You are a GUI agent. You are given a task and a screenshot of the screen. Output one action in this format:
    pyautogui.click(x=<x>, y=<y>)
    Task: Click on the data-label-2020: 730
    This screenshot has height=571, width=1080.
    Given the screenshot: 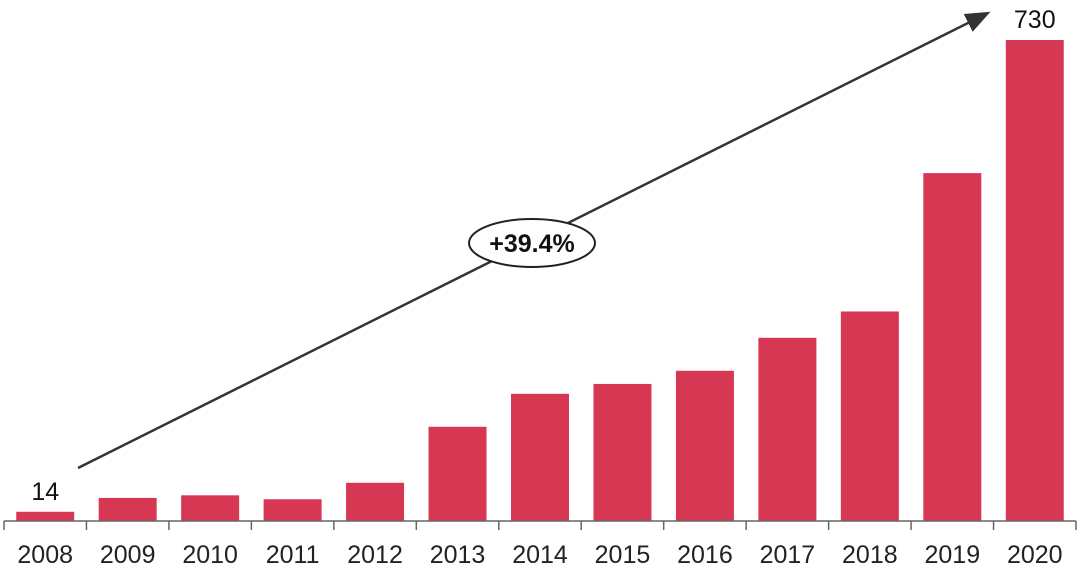 What is the action you would take?
    pyautogui.click(x=1035, y=20)
    